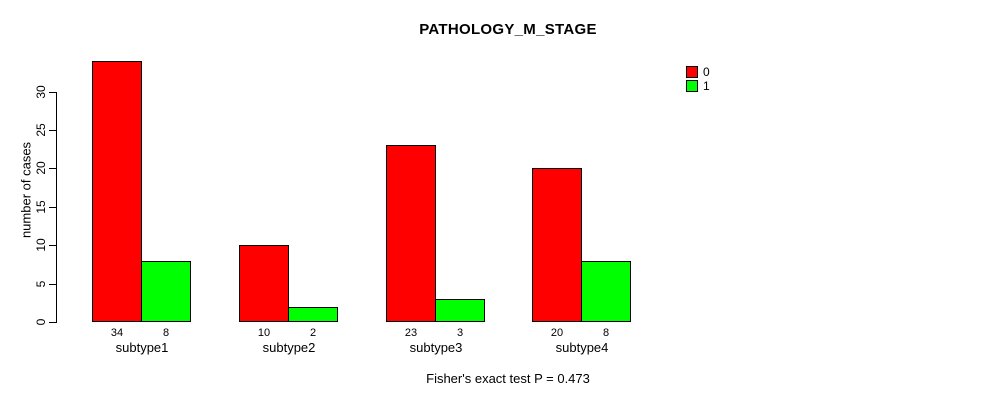  I want to click on category-label-subtype3: subtype3, so click(436, 347).